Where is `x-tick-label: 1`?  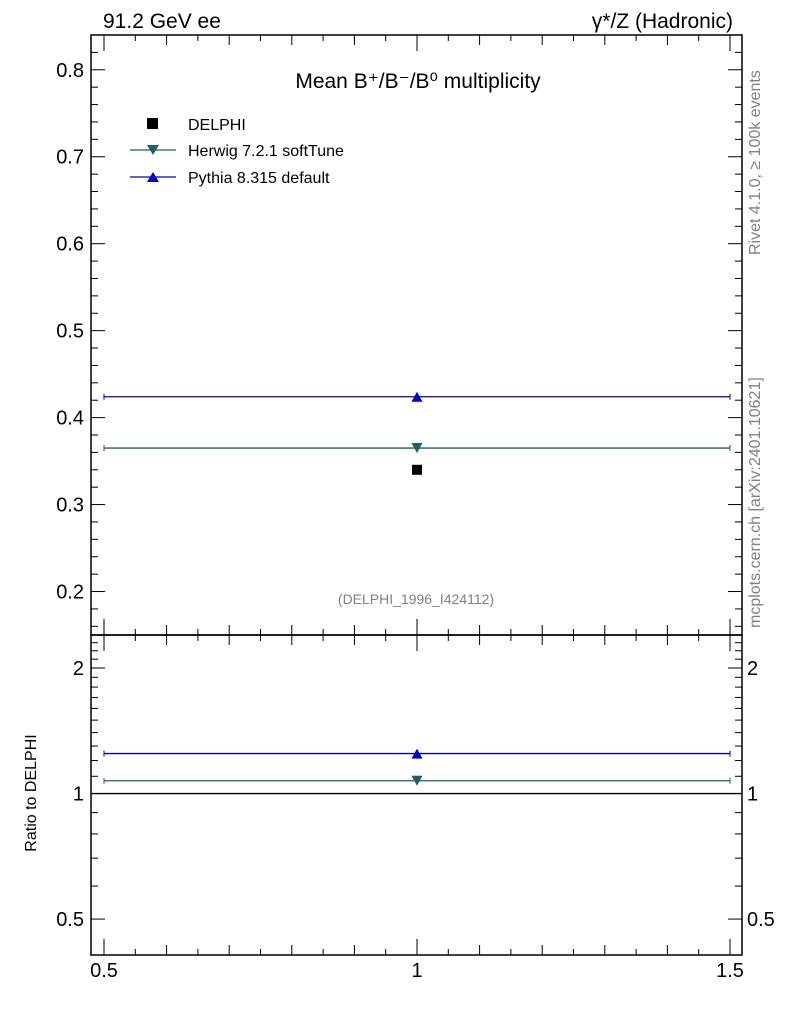
x-tick-label: 1 is located at coordinates (416, 971).